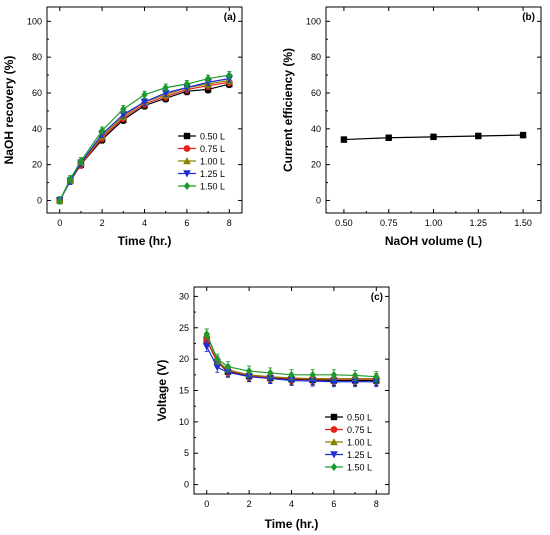 The image size is (550, 535). Describe the element at coordinates (433, 241) in the screenshot. I see `x-axis-label: NaOH volume (L)` at that location.